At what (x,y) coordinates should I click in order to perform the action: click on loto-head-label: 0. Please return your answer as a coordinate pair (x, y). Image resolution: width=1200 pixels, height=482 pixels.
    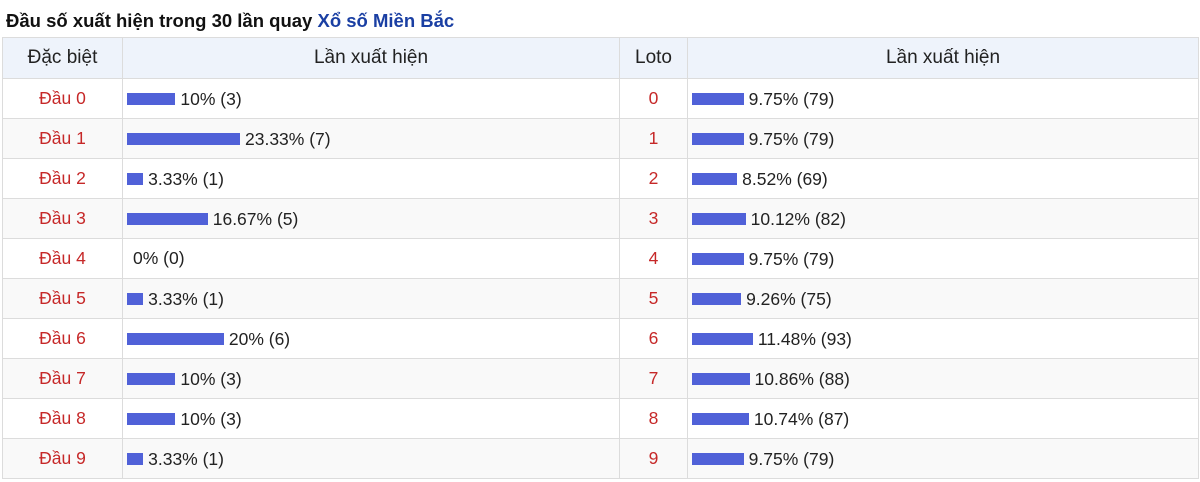
    Looking at the image, I should click on (653, 98).